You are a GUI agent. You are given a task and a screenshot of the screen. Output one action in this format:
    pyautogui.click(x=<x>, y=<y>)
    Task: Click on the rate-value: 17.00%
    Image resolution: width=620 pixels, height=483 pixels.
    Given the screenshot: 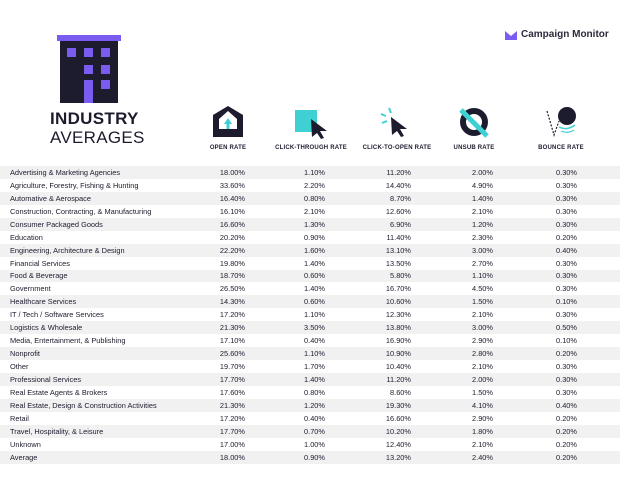 What is the action you would take?
    pyautogui.click(x=232, y=444)
    